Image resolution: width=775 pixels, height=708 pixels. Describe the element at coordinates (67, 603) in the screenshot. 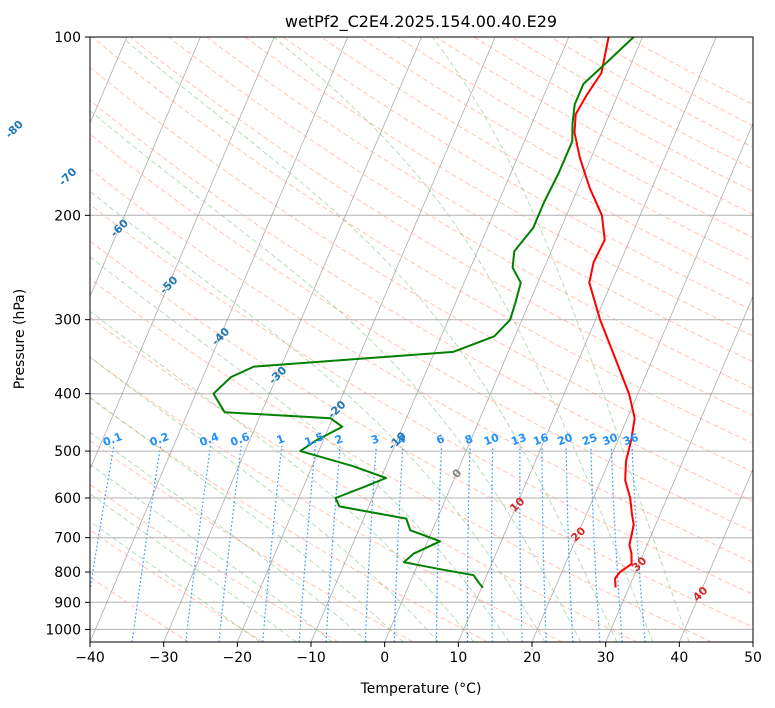

I see `y-tick-label: 900` at that location.